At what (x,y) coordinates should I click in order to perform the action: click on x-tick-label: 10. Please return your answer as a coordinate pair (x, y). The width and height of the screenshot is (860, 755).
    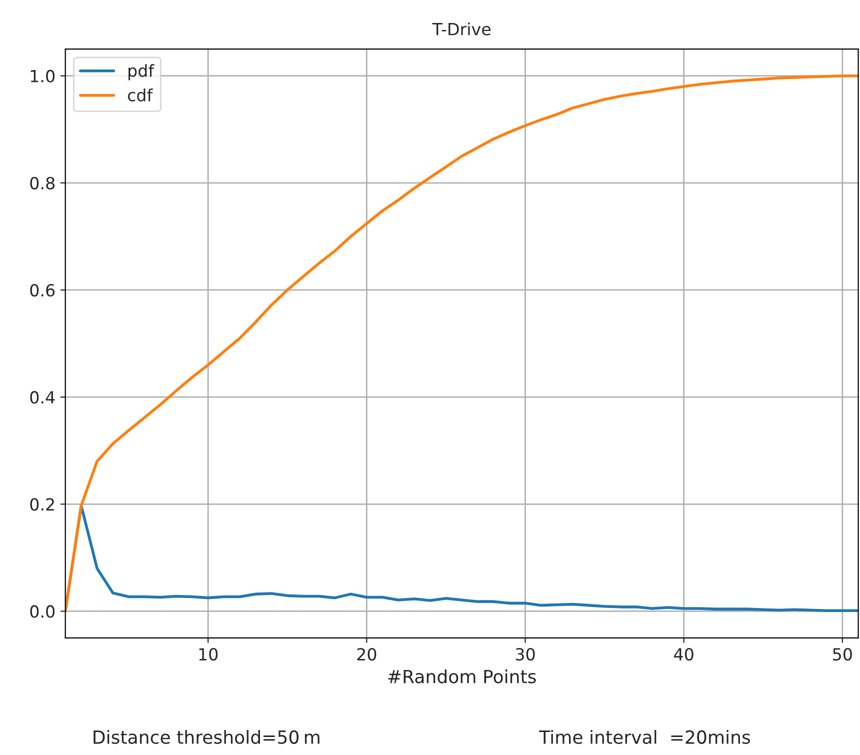
    Looking at the image, I should click on (208, 654).